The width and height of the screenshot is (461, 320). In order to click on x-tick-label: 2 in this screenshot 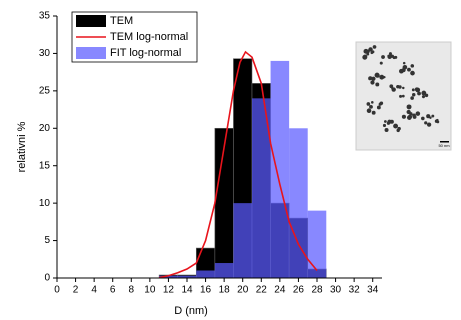, I will do `click(76, 290)`.